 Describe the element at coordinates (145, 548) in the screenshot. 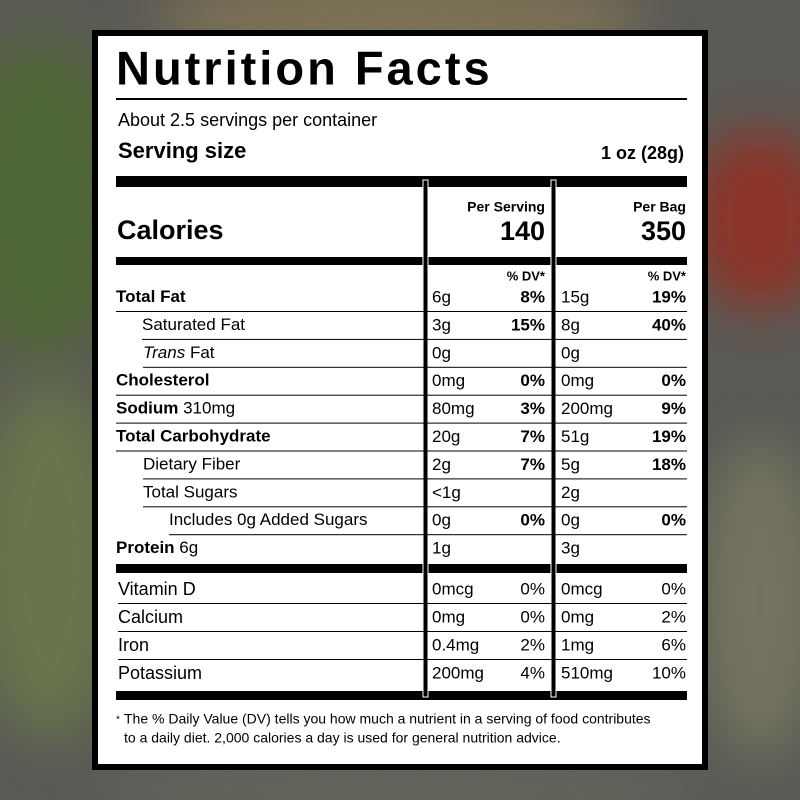

I see `nutrient-label: Protein` at that location.